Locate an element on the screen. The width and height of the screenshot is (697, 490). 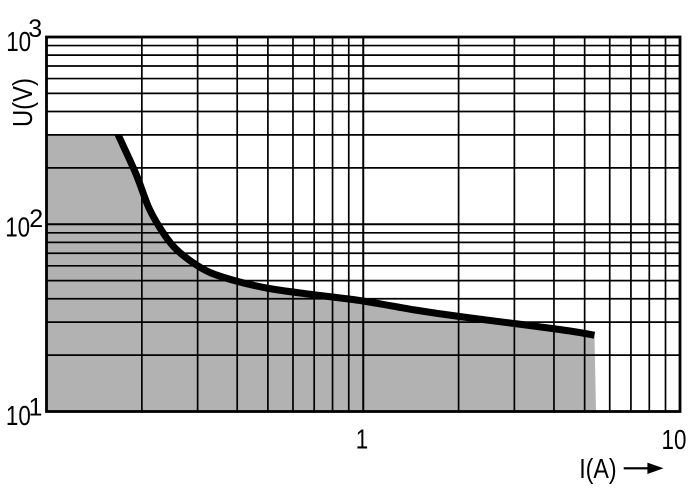
svg-text: U(V) is located at coordinates (22, 102).